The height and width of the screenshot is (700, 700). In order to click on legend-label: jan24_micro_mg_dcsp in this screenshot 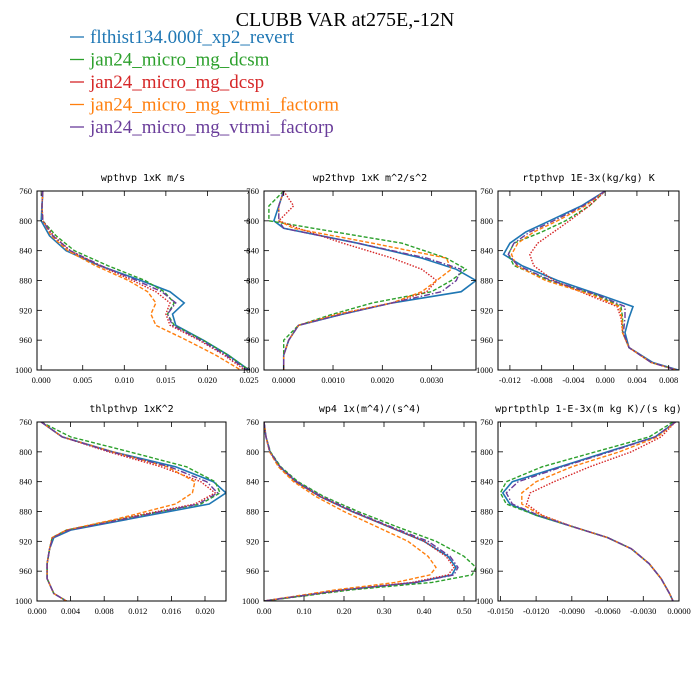, I will do `click(176, 82)`.